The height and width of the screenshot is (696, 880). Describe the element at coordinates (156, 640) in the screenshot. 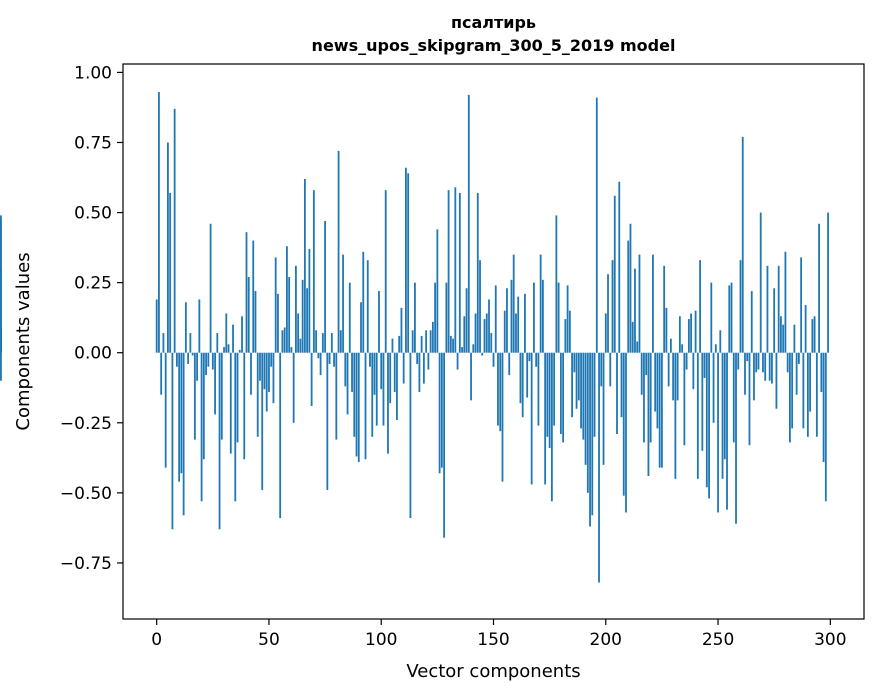

I see `x-tick-label: 0` at that location.